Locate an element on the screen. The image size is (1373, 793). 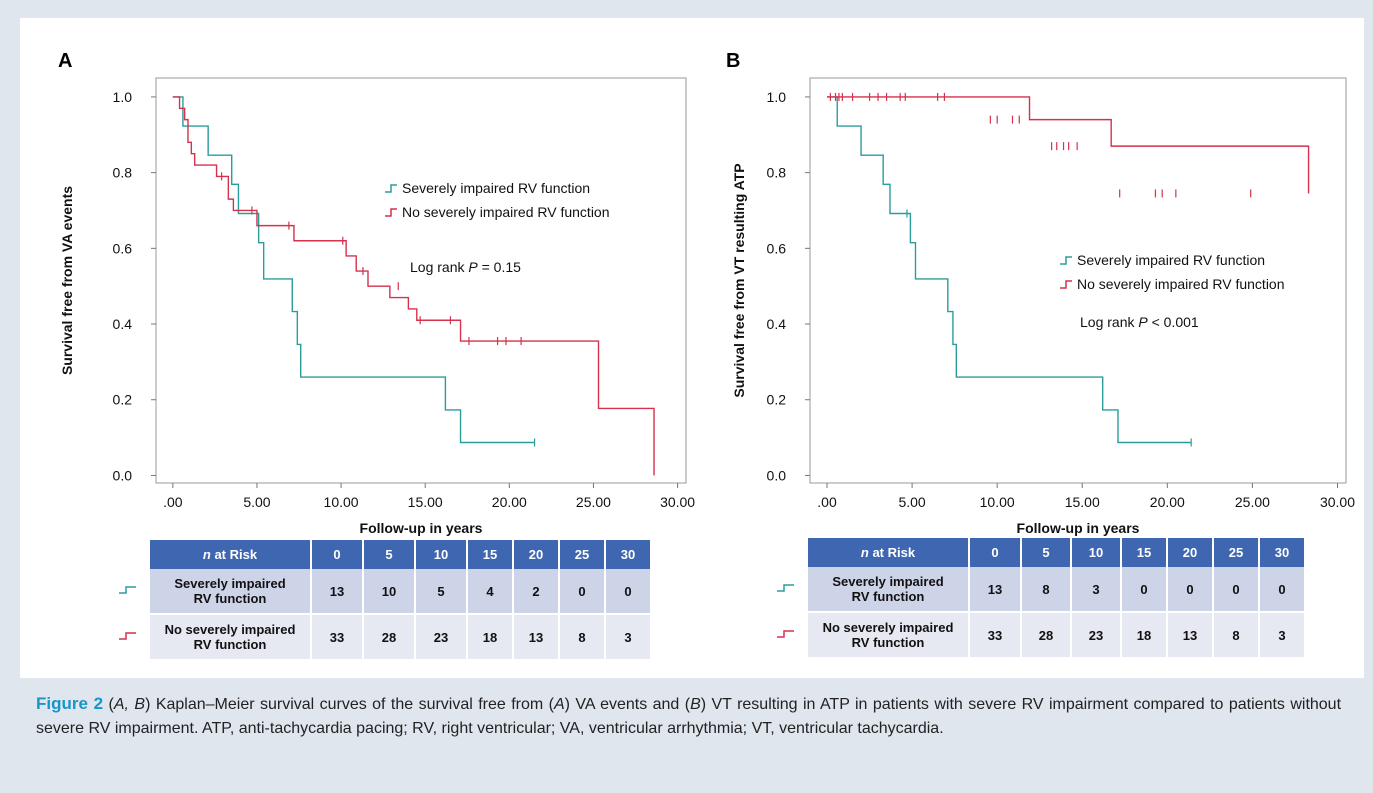
y-tick-label: 0.8 is located at coordinates (777, 173).